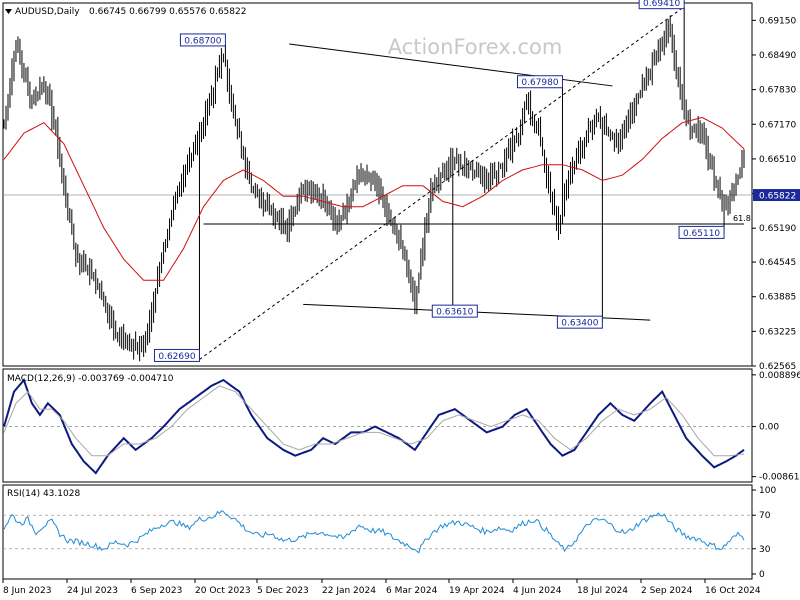 The image size is (800, 600). I want to click on symbol-text: AUDUSD,Daily, so click(47, 12).